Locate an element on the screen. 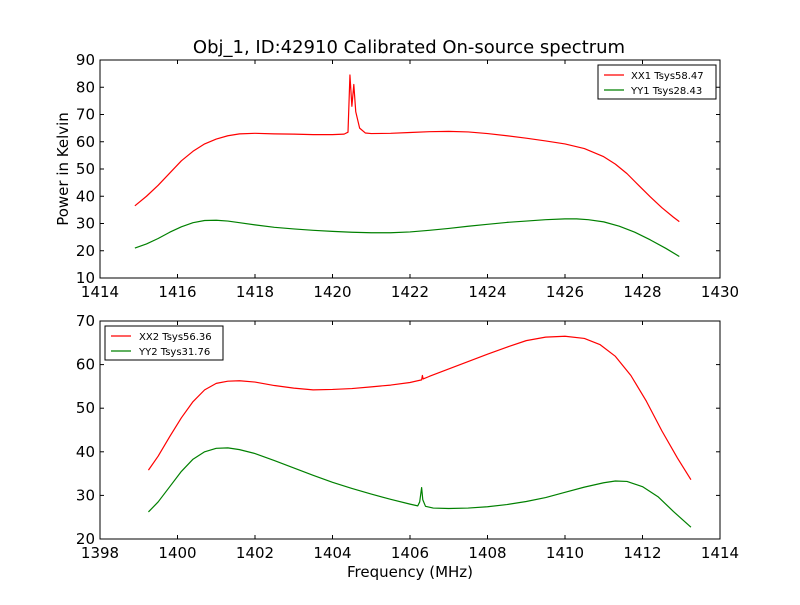 The image size is (800, 605). y-tick-label: 80 is located at coordinates (85, 87).